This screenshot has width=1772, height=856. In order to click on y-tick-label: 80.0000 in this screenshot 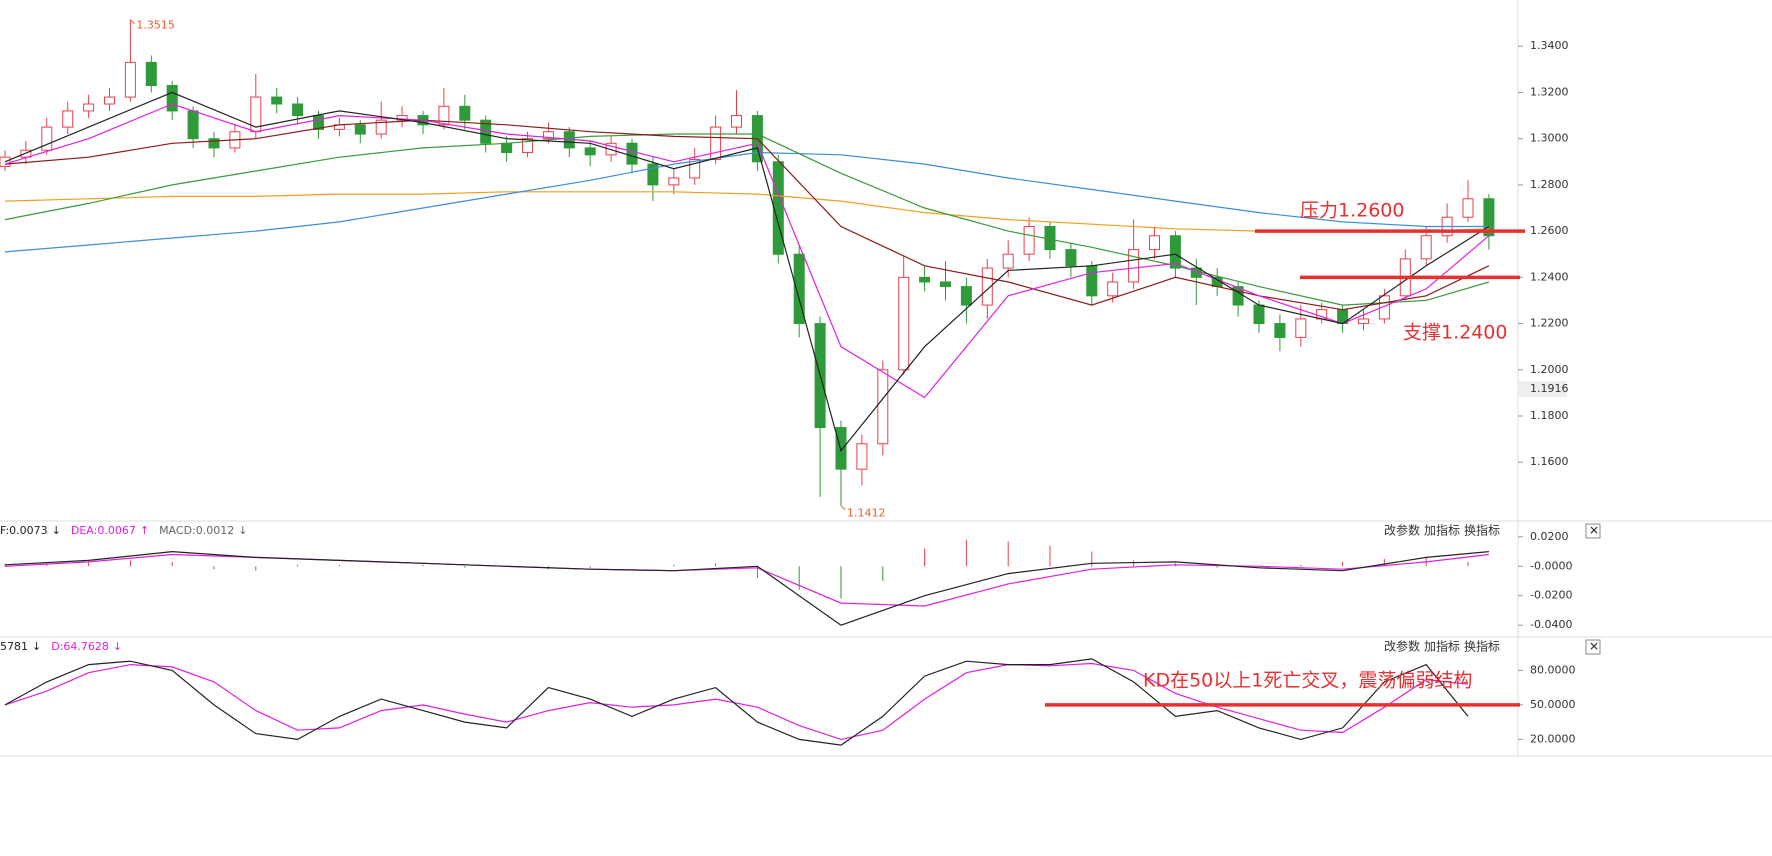, I will do `click(1553, 669)`.